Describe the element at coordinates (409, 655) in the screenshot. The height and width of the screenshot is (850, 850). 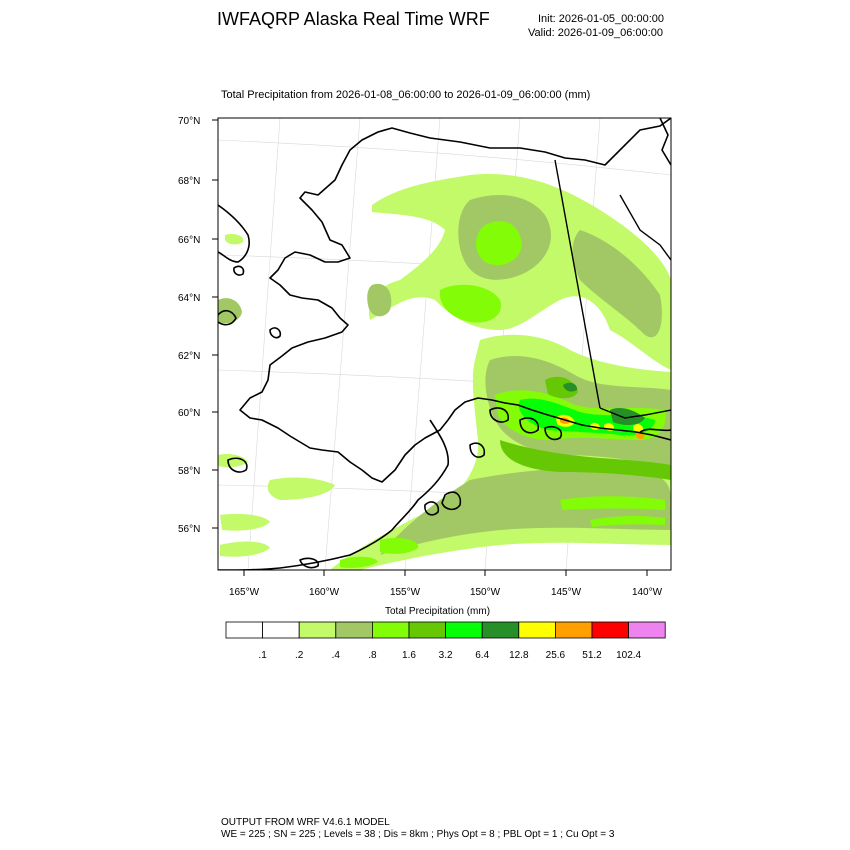
I see `colorbar-level-label: 1.6` at that location.